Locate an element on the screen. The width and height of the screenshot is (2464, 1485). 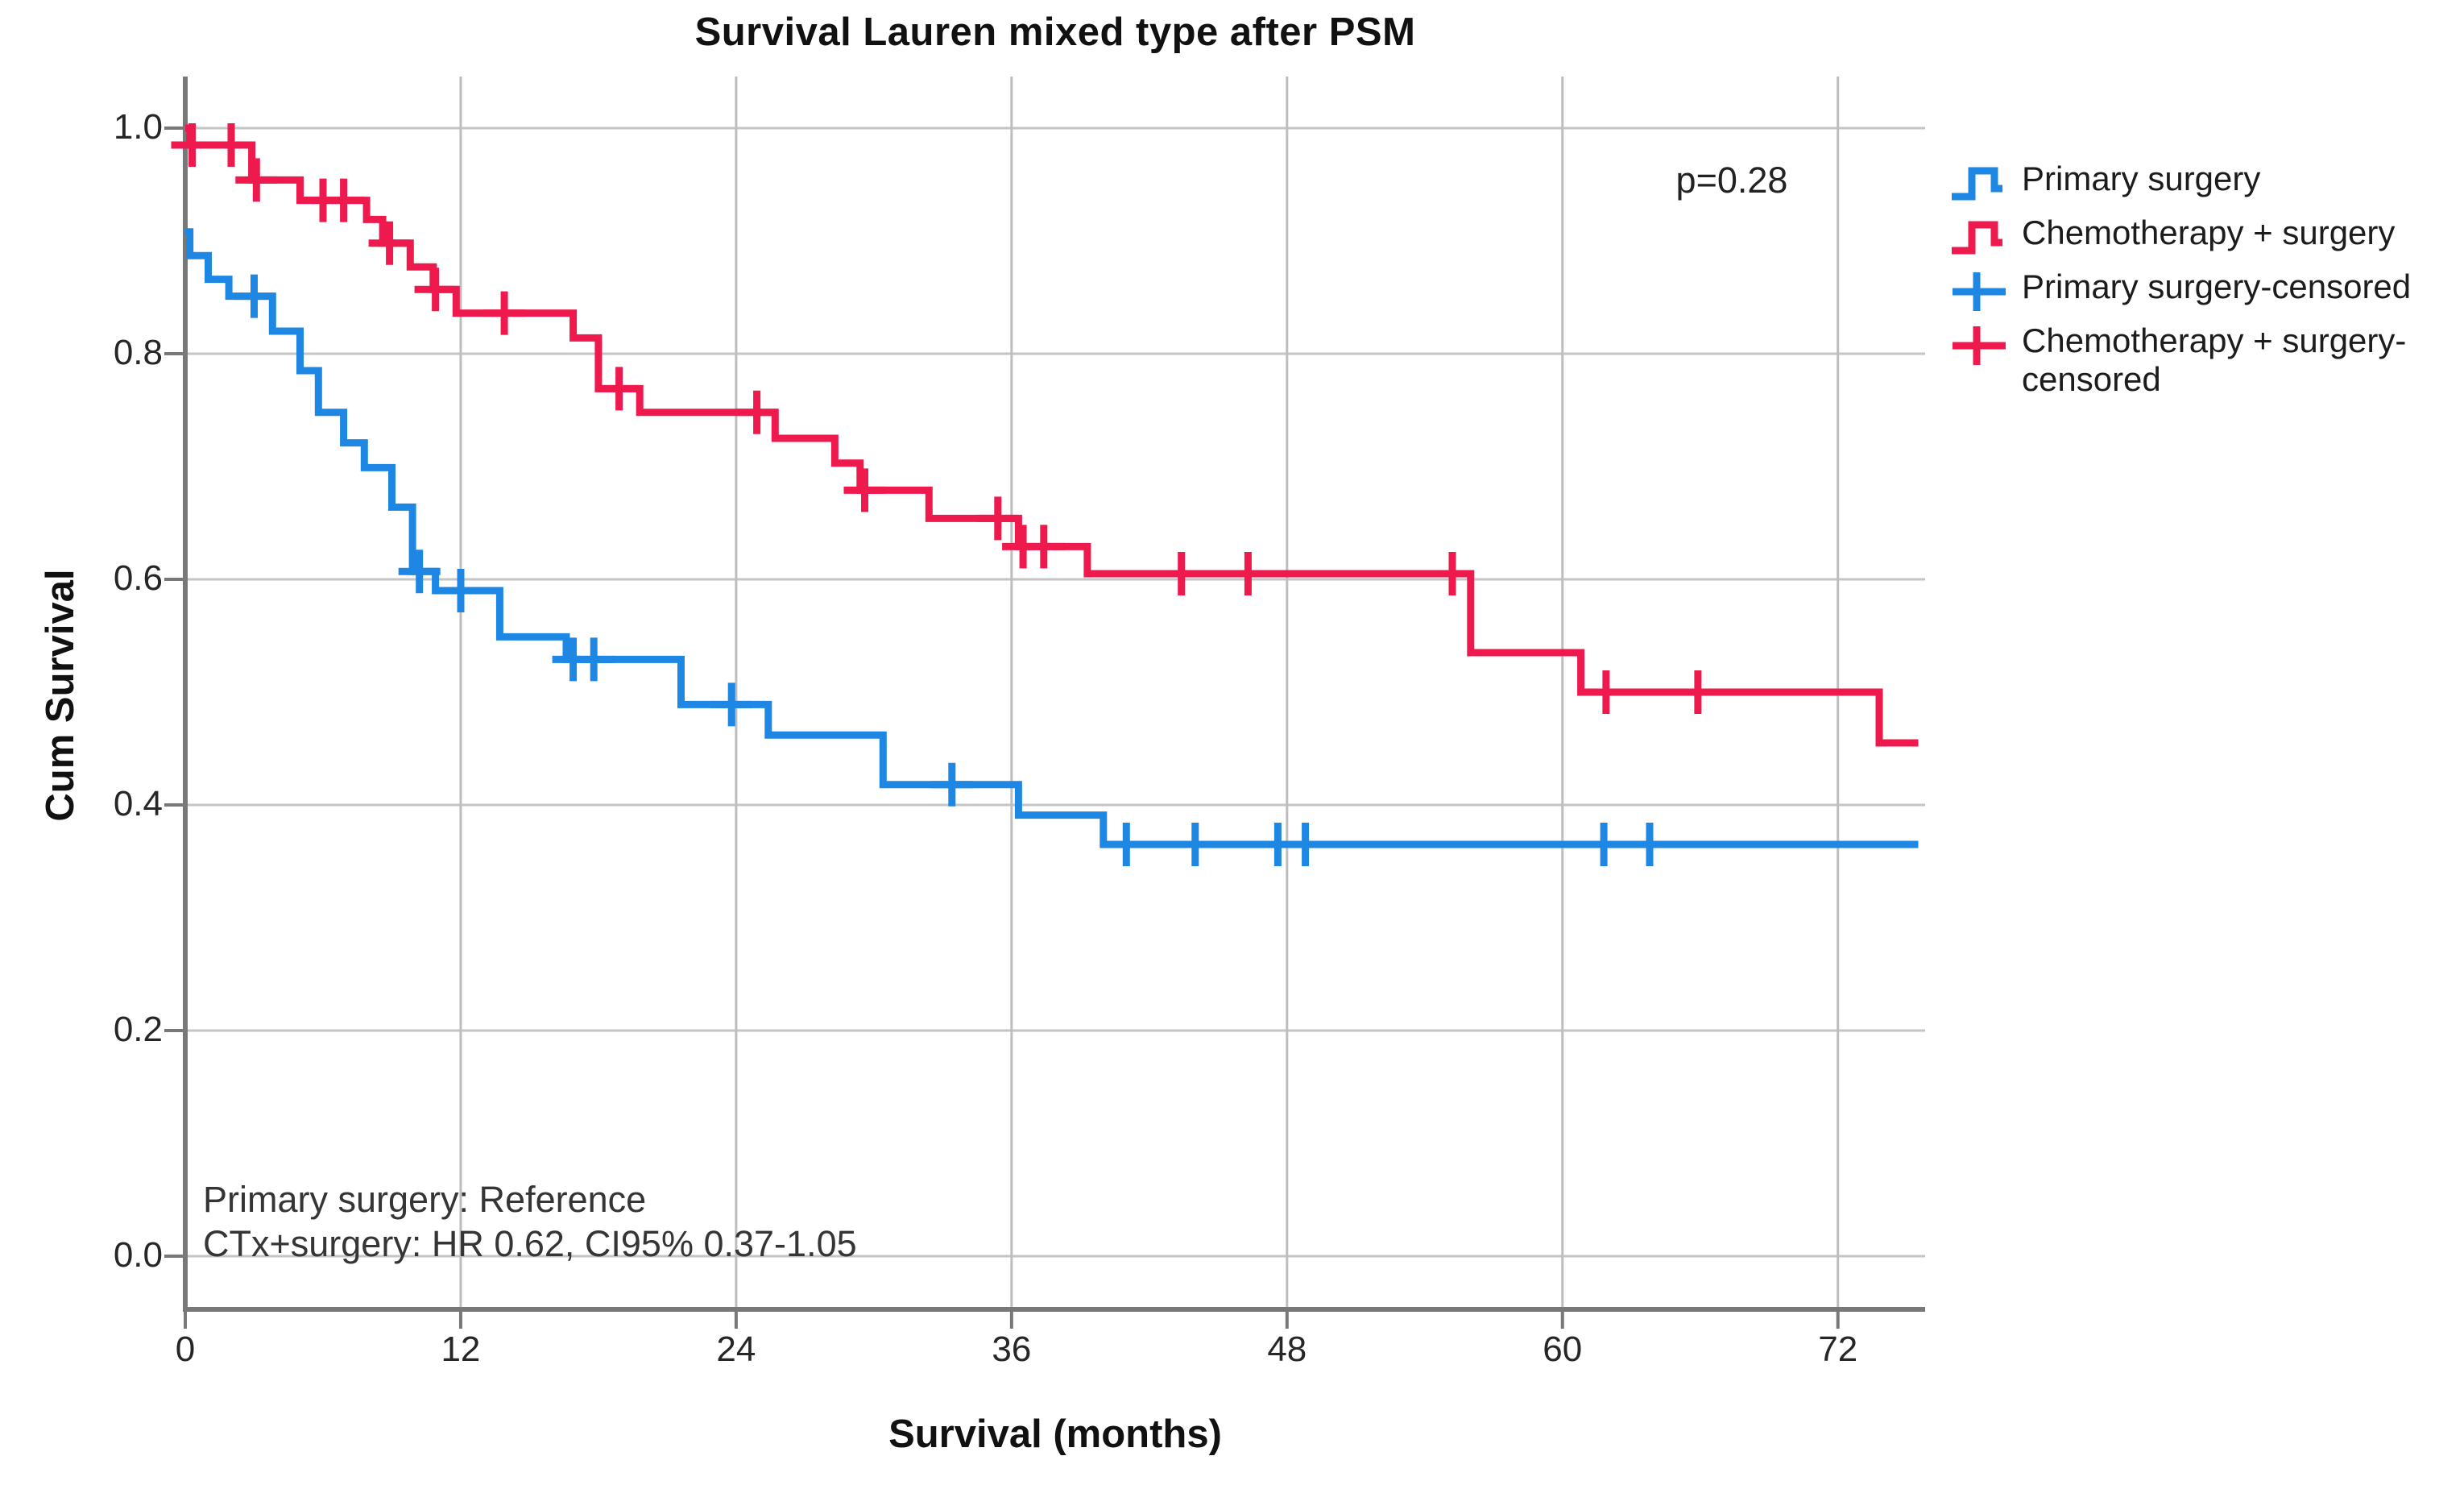
y-tick-label: 0.4 is located at coordinates (138, 803).